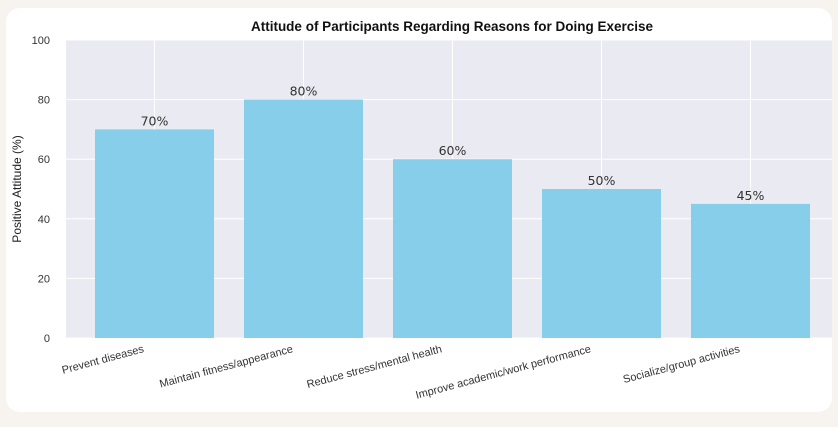 This screenshot has width=838, height=427. I want to click on y-axis-ticks: 0 20 40 60 80 100, so click(41, 190).